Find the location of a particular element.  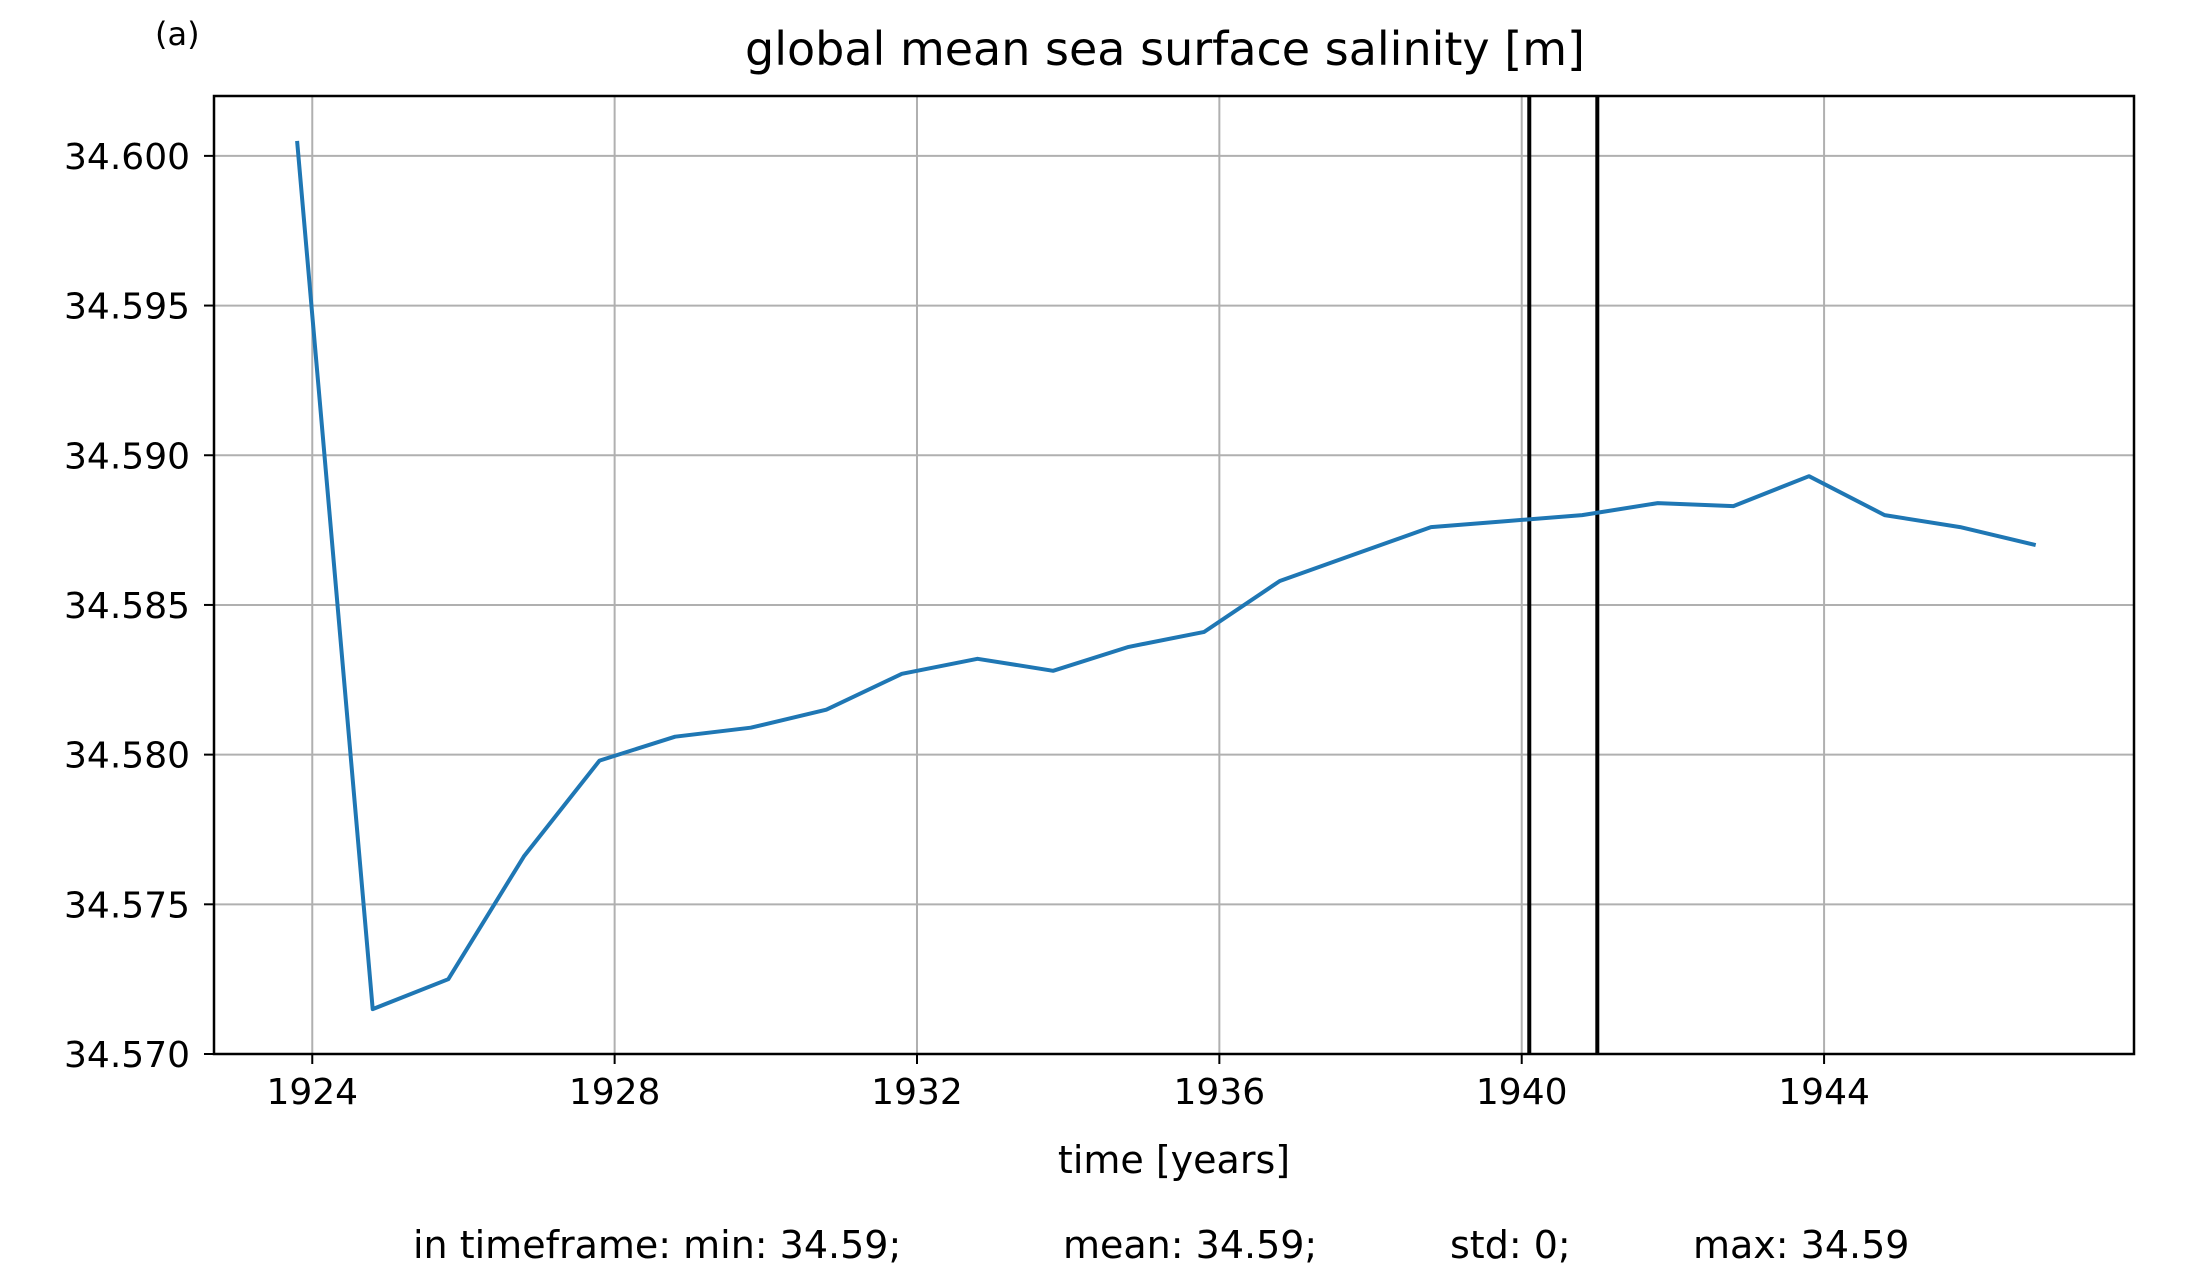

x-tick-label: 1928 is located at coordinates (615, 1092).